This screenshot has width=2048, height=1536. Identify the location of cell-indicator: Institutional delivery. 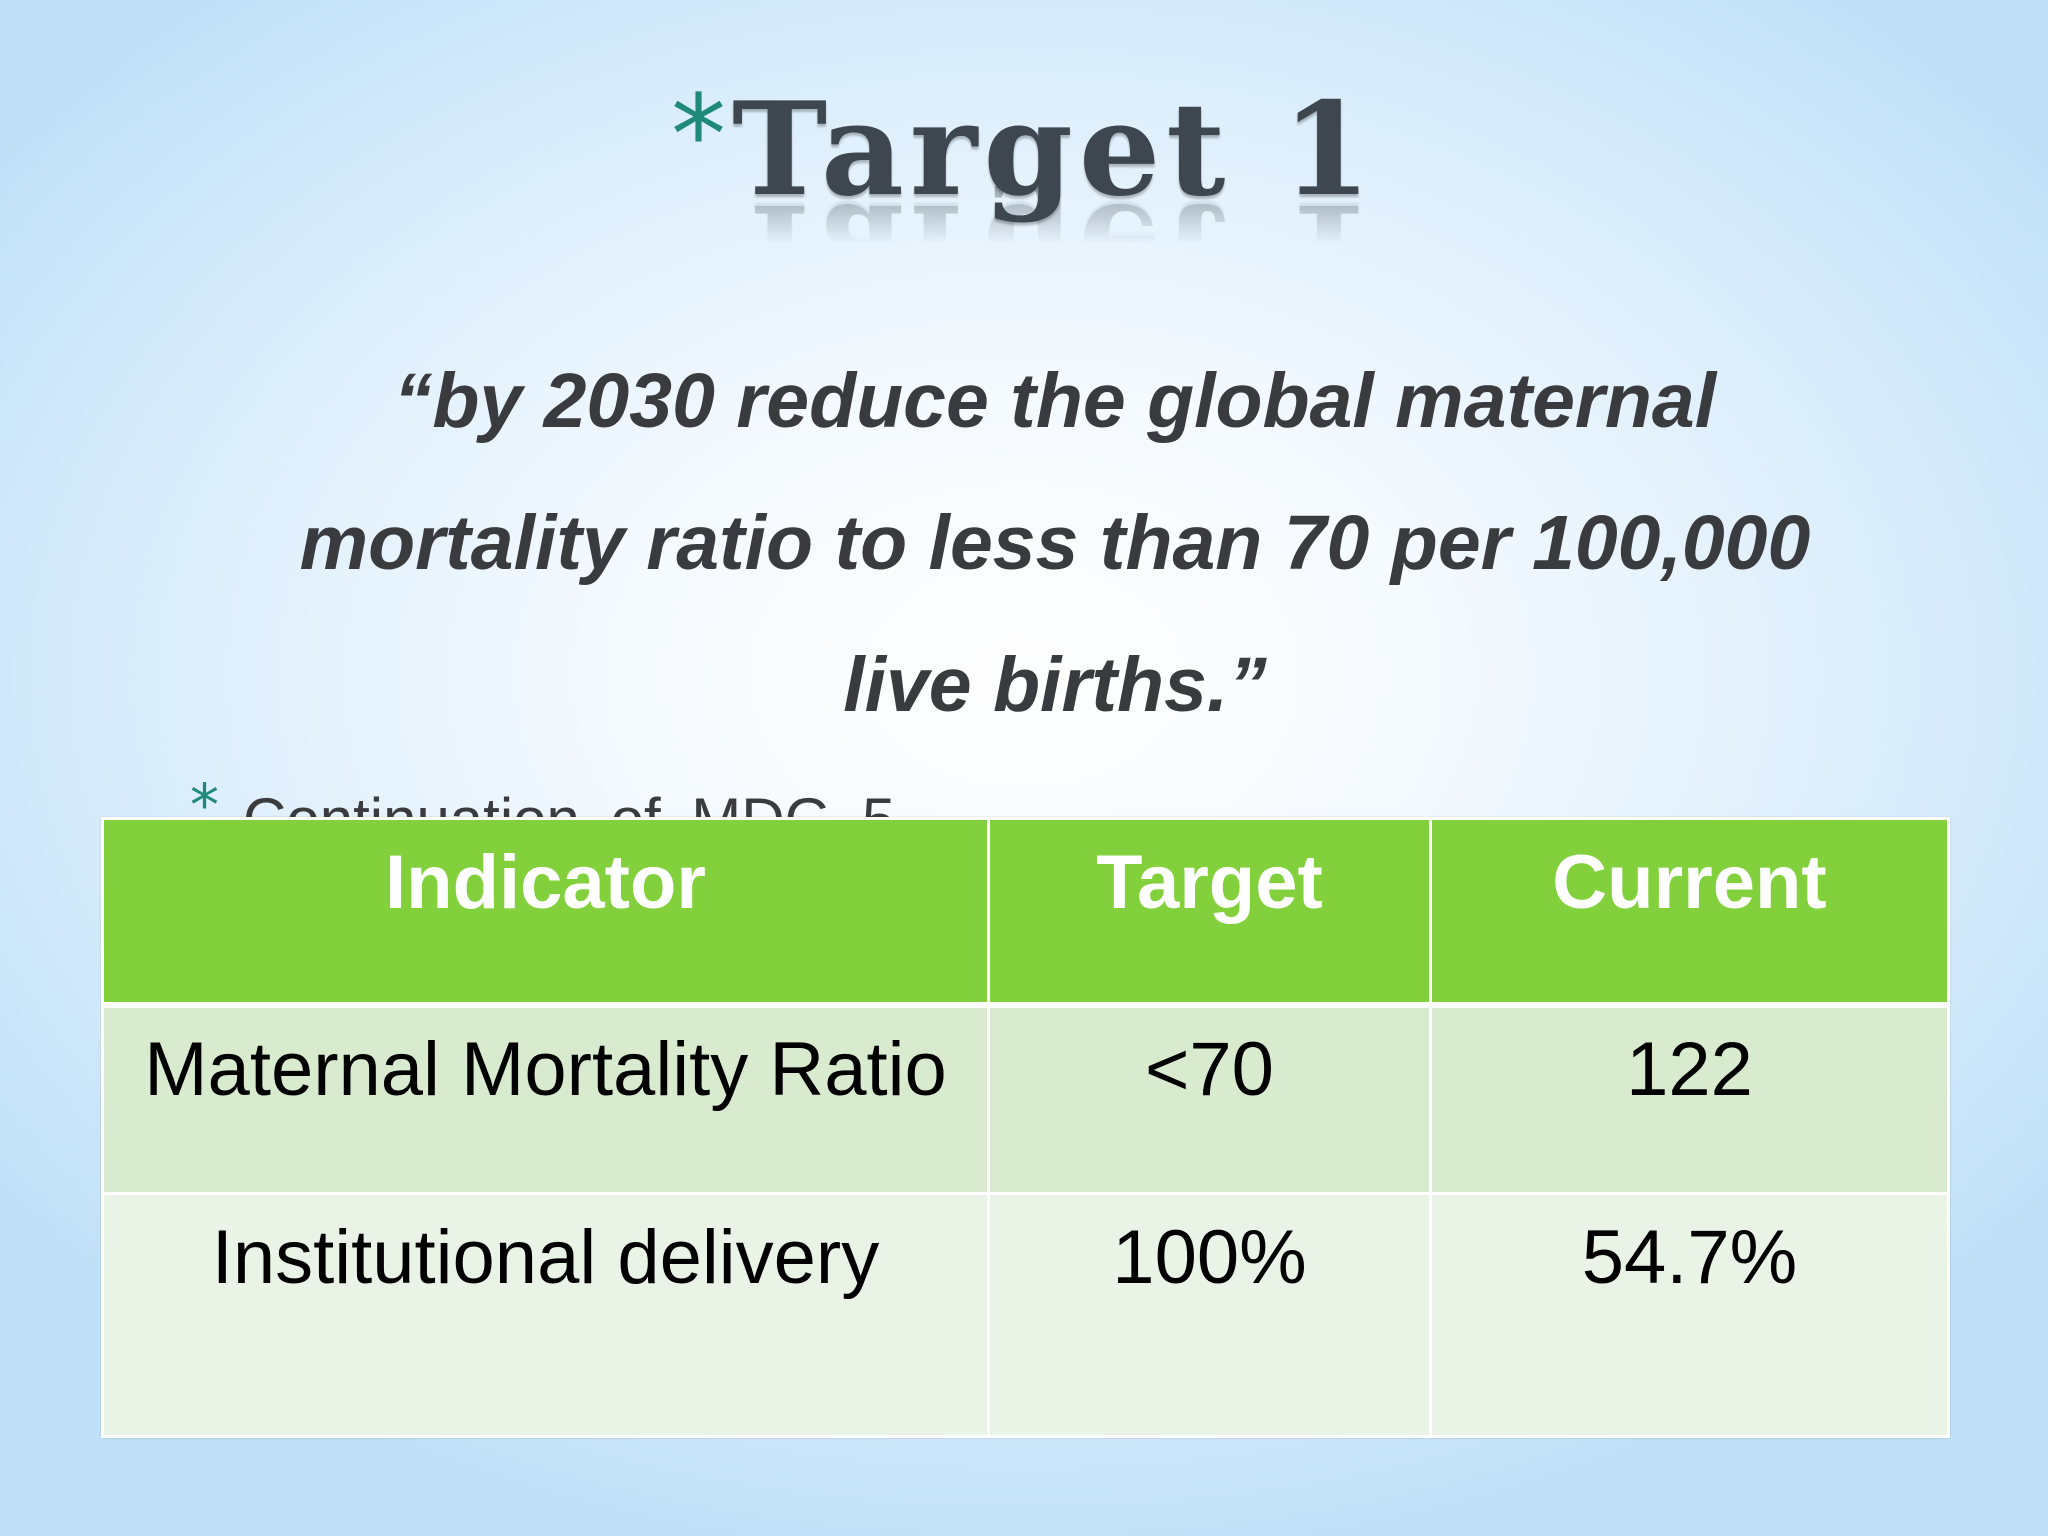
(545, 1315).